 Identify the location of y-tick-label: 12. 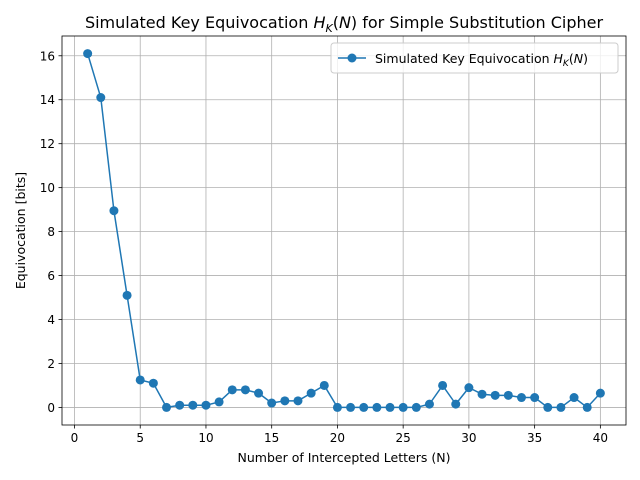
(47, 144).